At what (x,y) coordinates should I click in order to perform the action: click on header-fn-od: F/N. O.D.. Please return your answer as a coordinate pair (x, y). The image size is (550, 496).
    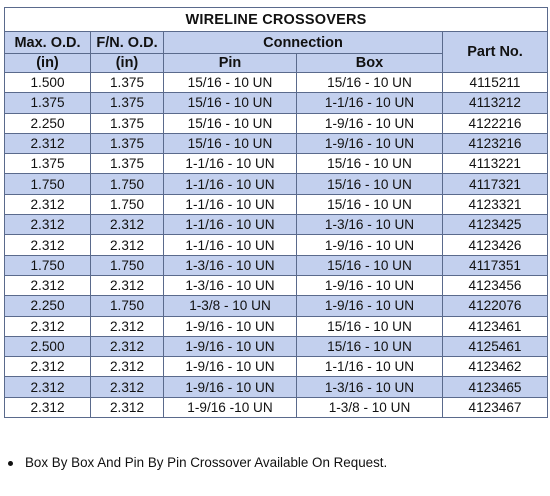
    Looking at the image, I should click on (127, 42).